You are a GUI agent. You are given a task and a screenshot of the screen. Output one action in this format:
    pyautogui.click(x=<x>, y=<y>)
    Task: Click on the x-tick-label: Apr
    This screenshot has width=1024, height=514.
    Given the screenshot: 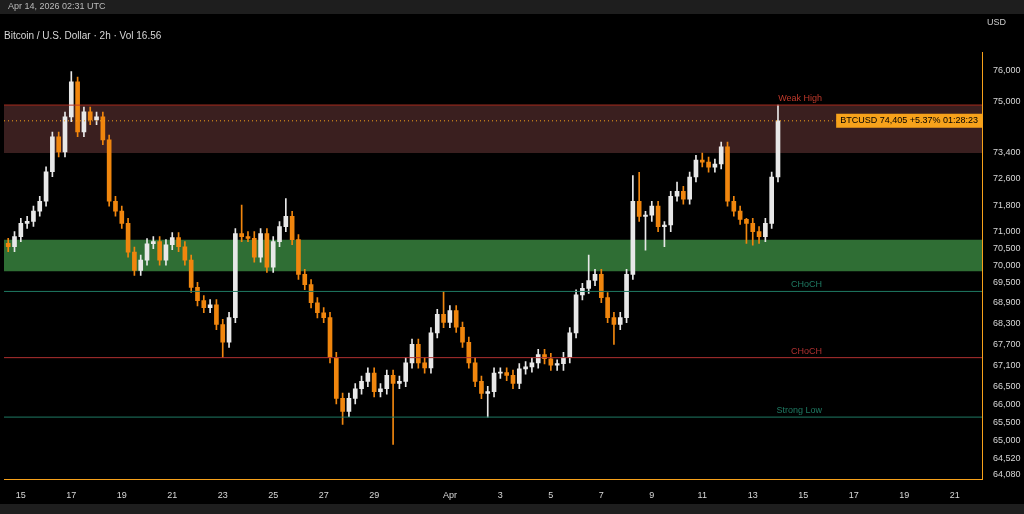 What is the action you would take?
    pyautogui.click(x=449, y=495)
    